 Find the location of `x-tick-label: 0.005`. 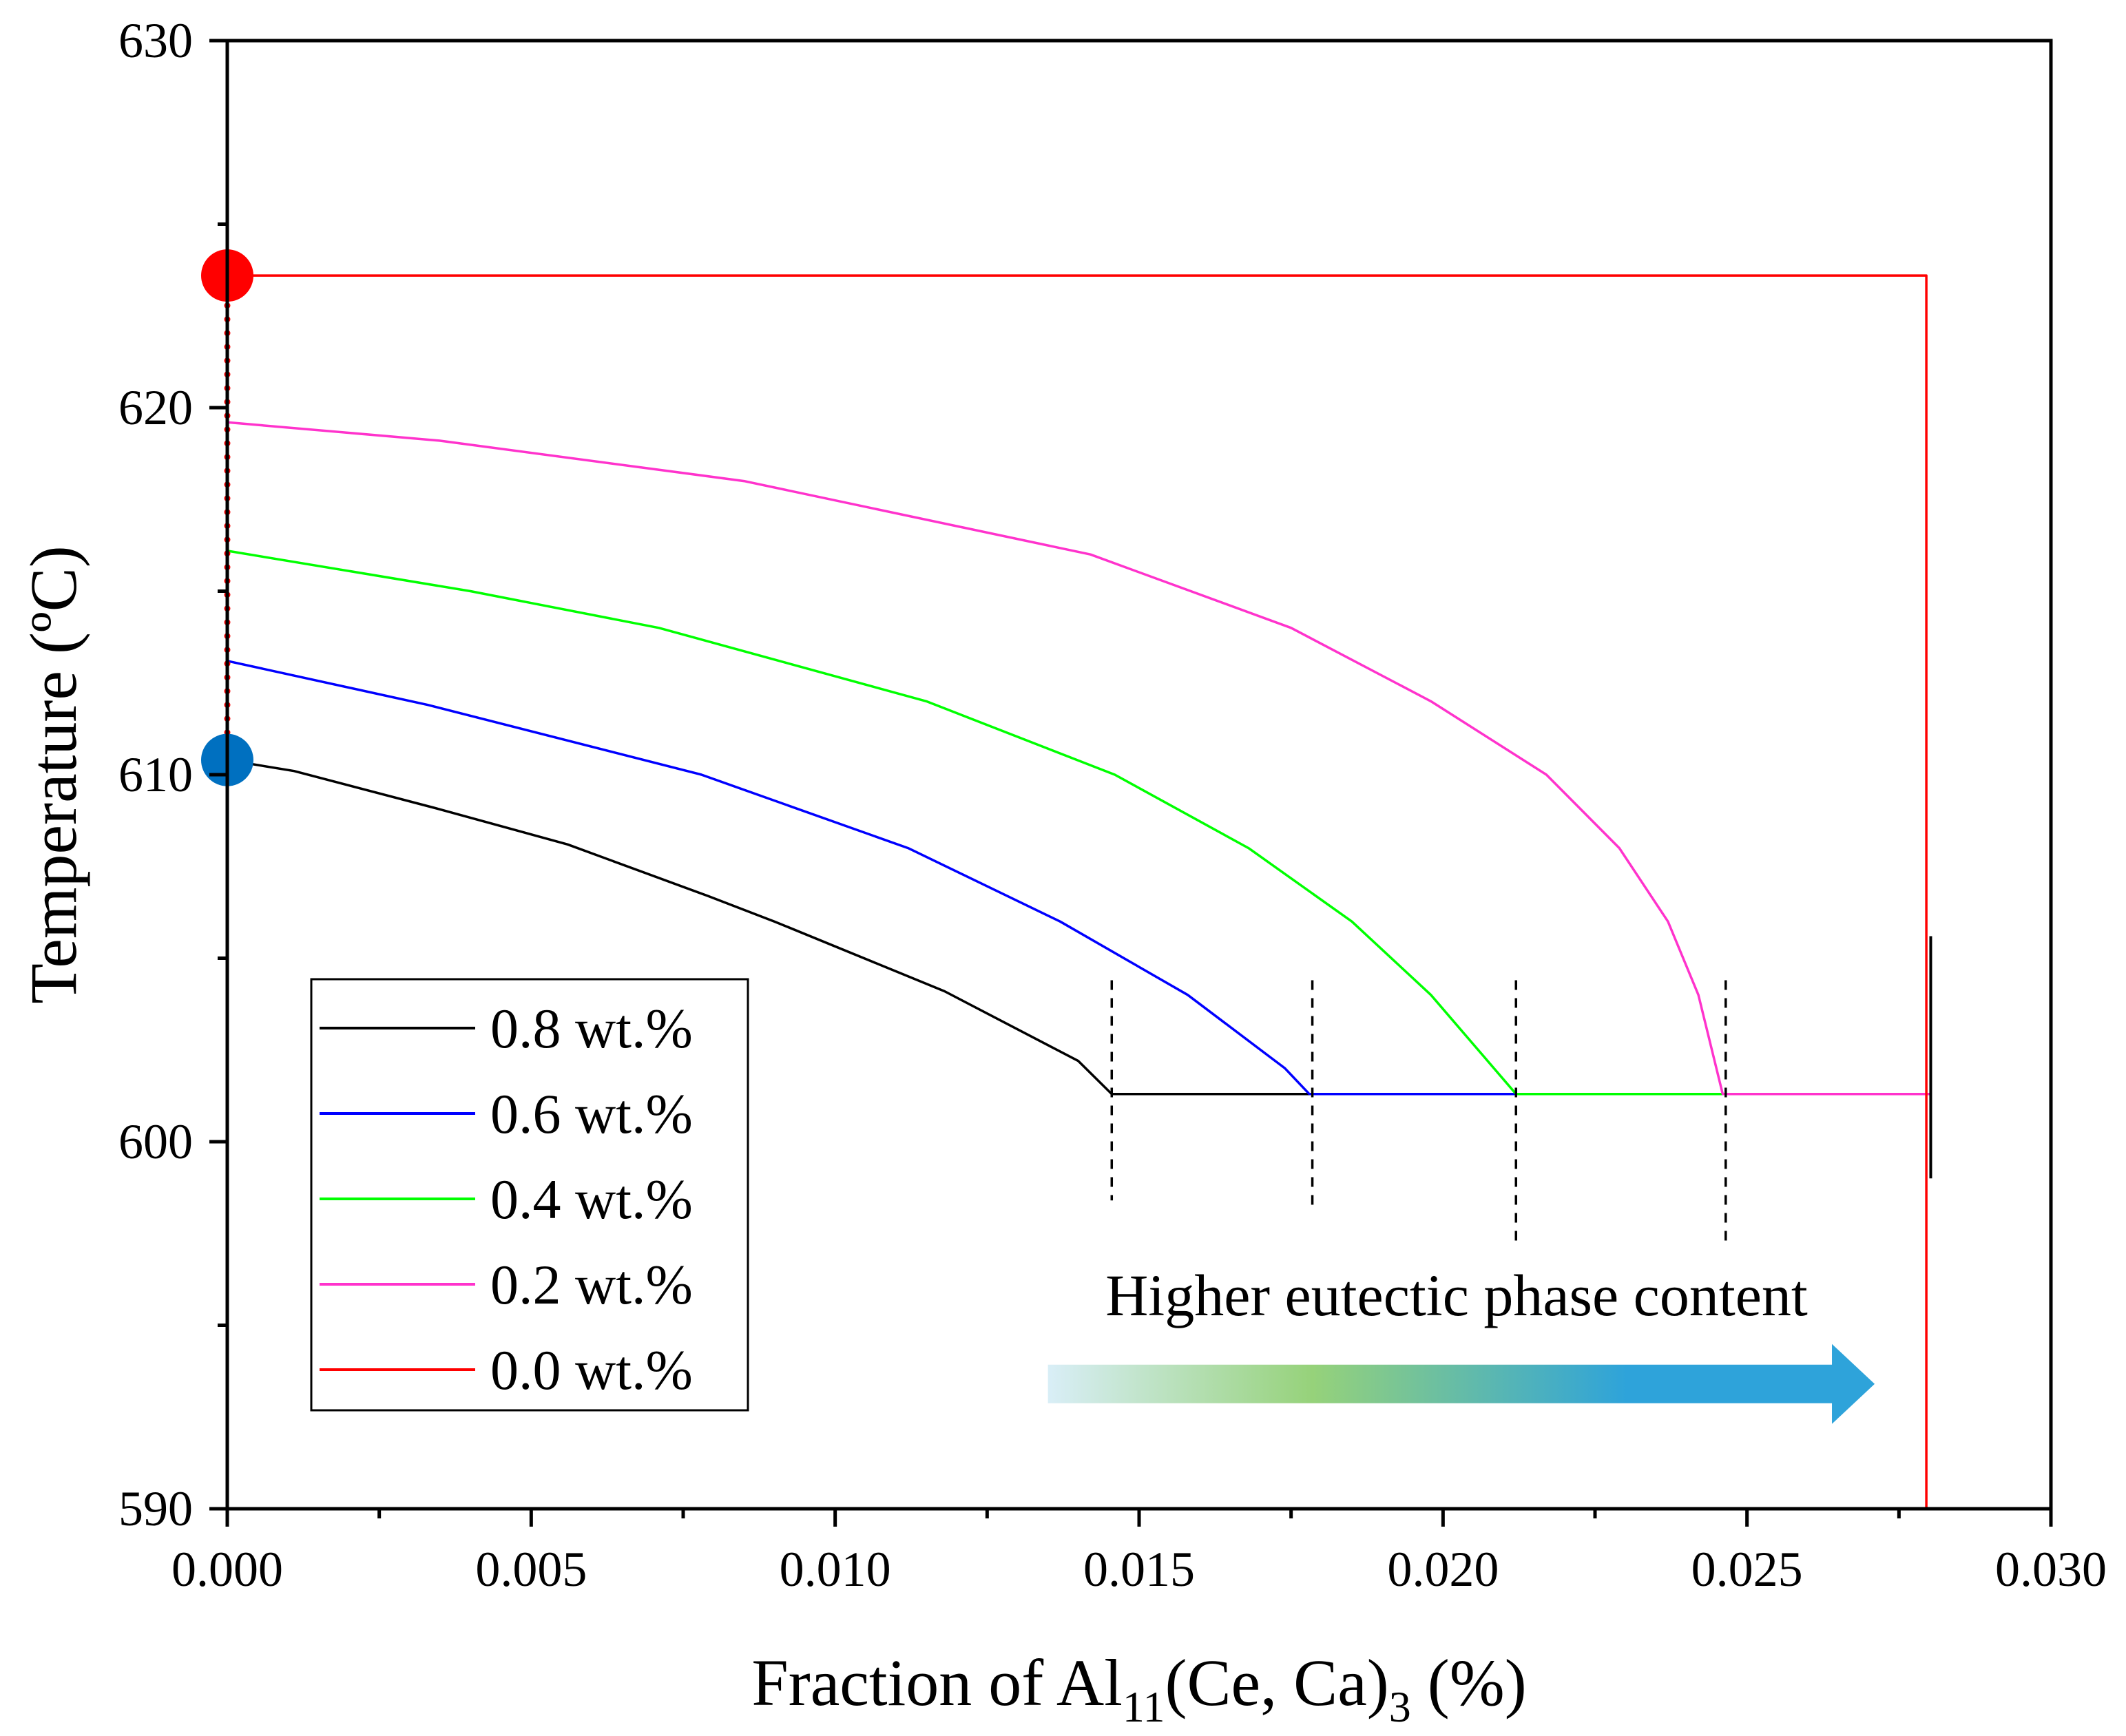

x-tick-label: 0.005 is located at coordinates (531, 1569).